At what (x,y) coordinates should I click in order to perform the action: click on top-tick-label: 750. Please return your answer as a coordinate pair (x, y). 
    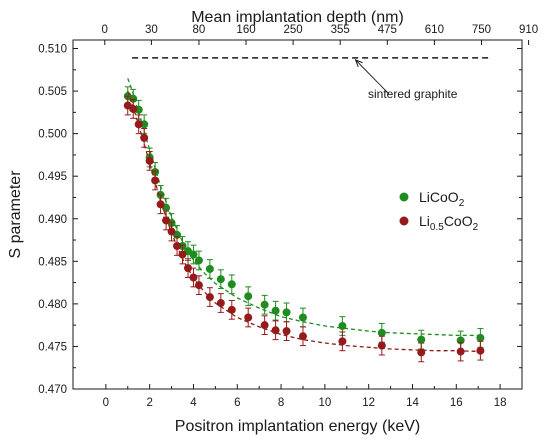
    Looking at the image, I should click on (481, 30).